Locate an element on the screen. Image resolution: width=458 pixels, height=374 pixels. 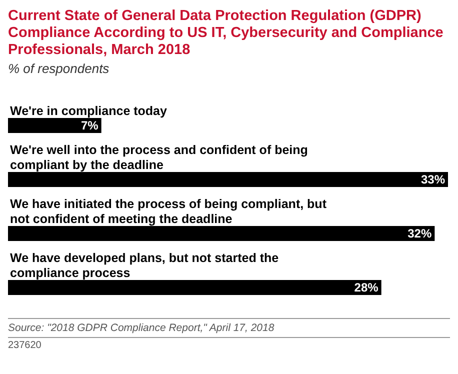
y-tick-label: We're in compliance today is located at coordinates (88, 111).